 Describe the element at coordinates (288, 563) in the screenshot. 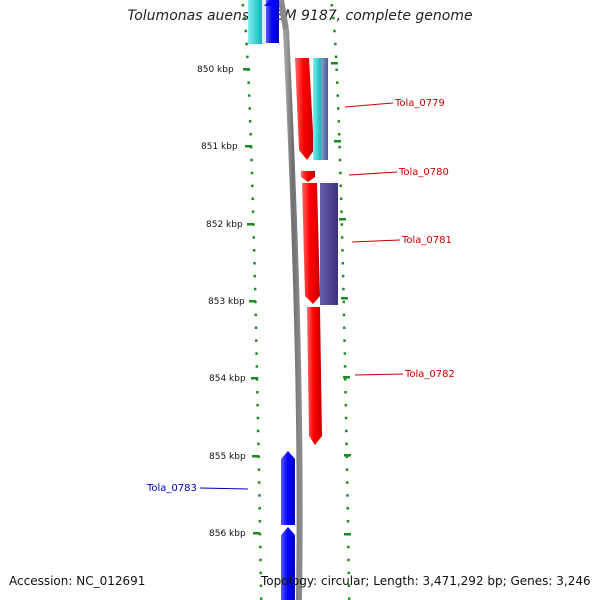

I see `cds-next-reverse` at that location.